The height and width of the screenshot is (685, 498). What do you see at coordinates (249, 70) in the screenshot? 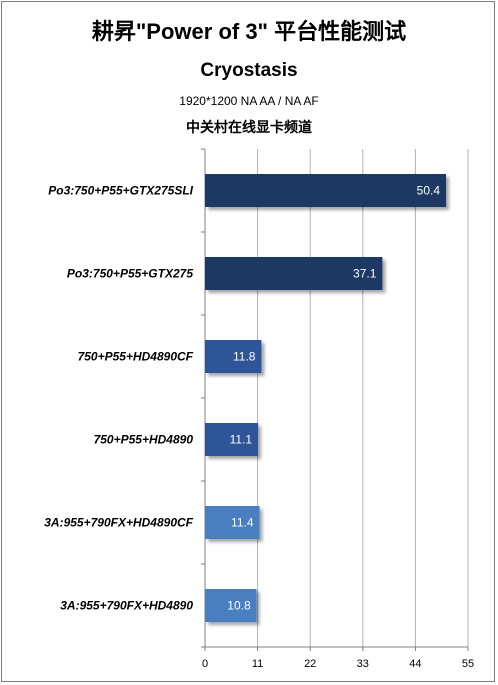
I see `chart-subtitle: Cryostasis` at bounding box center [249, 70].